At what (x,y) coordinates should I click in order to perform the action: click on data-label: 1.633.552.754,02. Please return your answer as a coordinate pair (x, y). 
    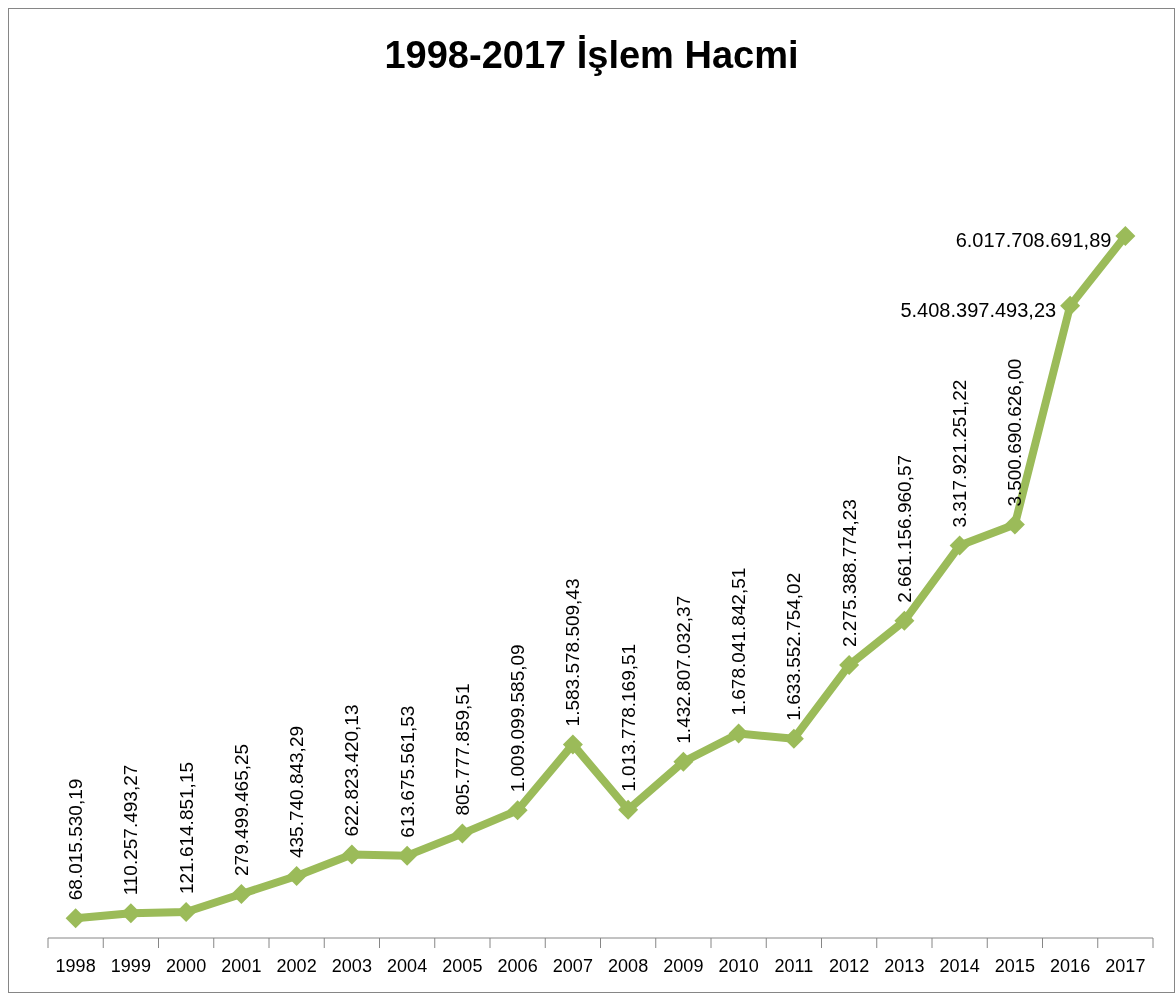
    Looking at the image, I should click on (794, 646).